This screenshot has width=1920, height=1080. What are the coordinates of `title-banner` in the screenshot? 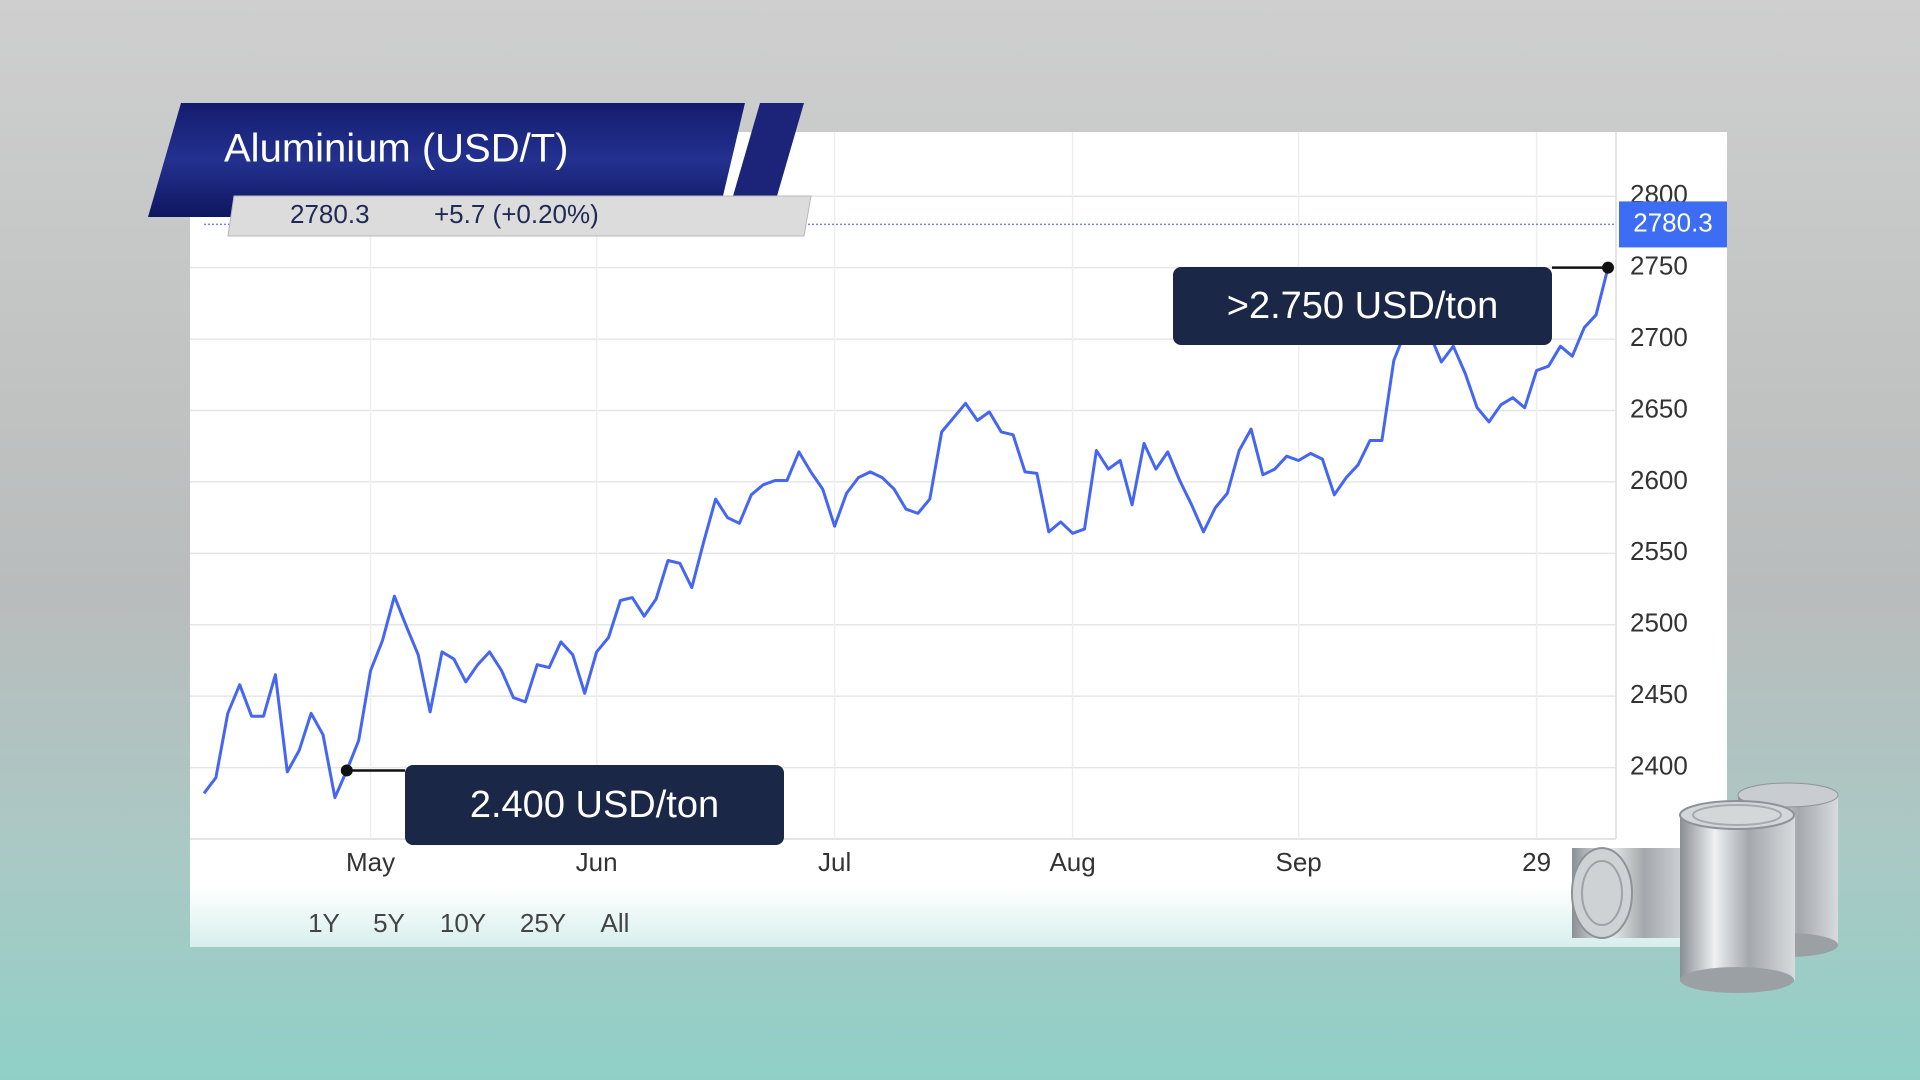 It's located at (446, 160).